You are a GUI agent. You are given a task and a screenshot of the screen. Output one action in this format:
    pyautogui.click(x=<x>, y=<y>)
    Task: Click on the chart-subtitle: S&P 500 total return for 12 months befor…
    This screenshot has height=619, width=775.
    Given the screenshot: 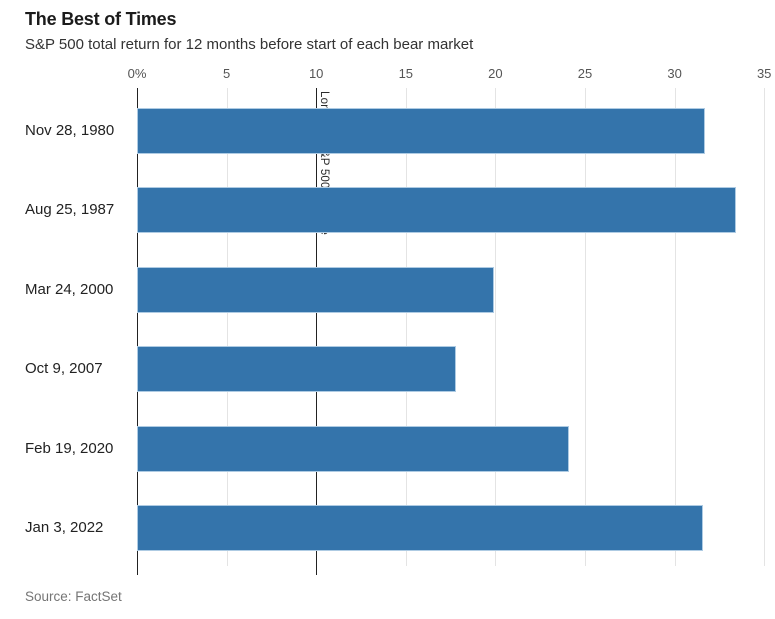 What is the action you would take?
    pyautogui.click(x=249, y=44)
    